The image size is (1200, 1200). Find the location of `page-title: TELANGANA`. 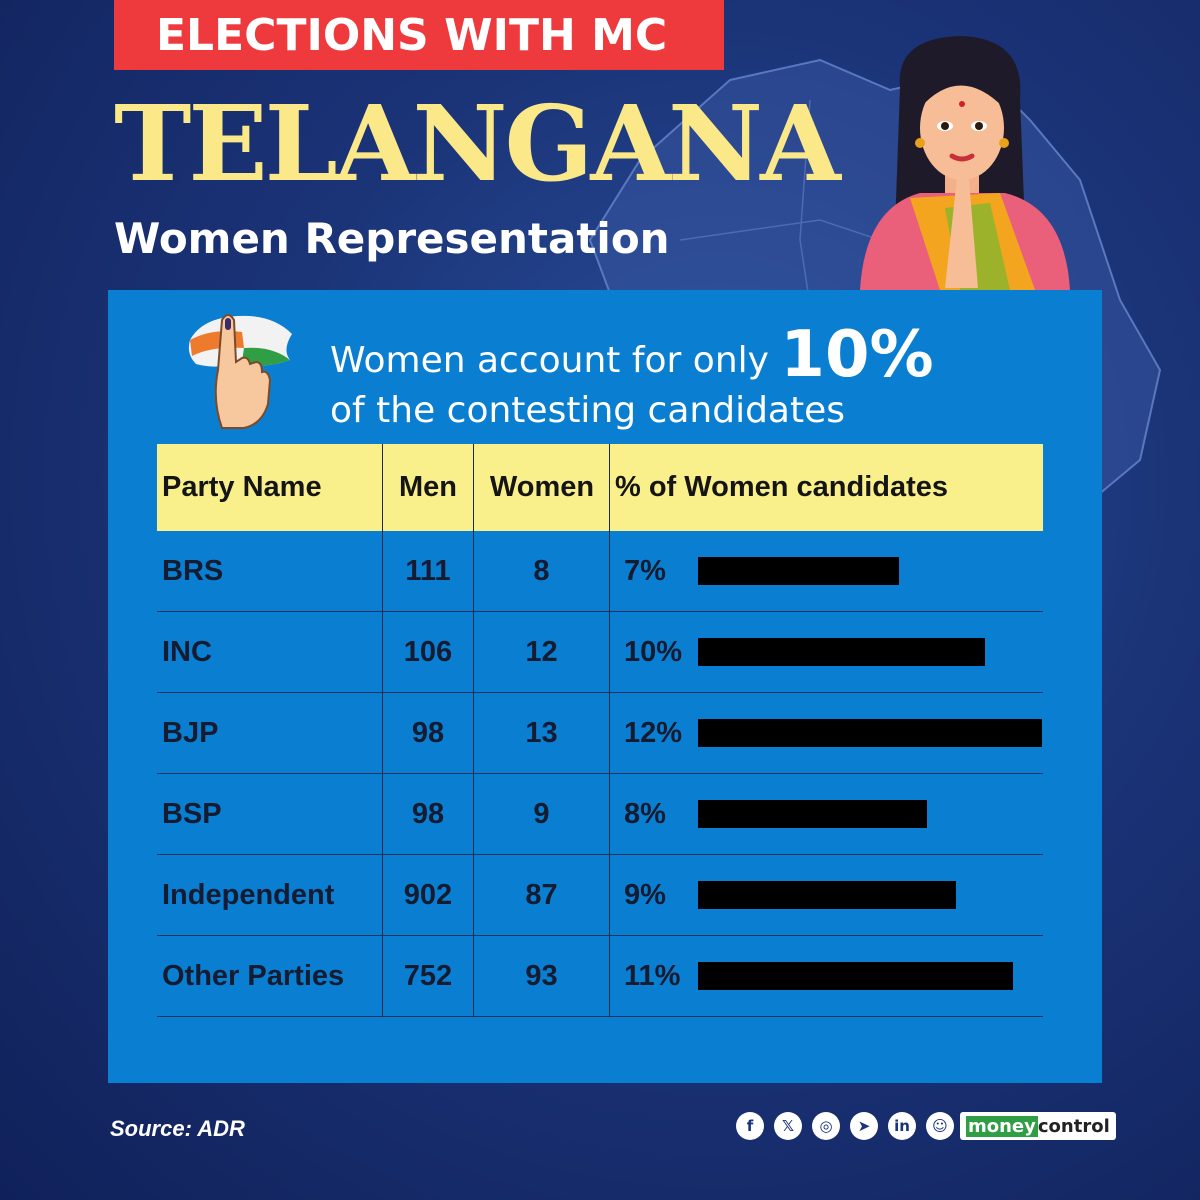

page-title: TELANGANA is located at coordinates (477, 143).